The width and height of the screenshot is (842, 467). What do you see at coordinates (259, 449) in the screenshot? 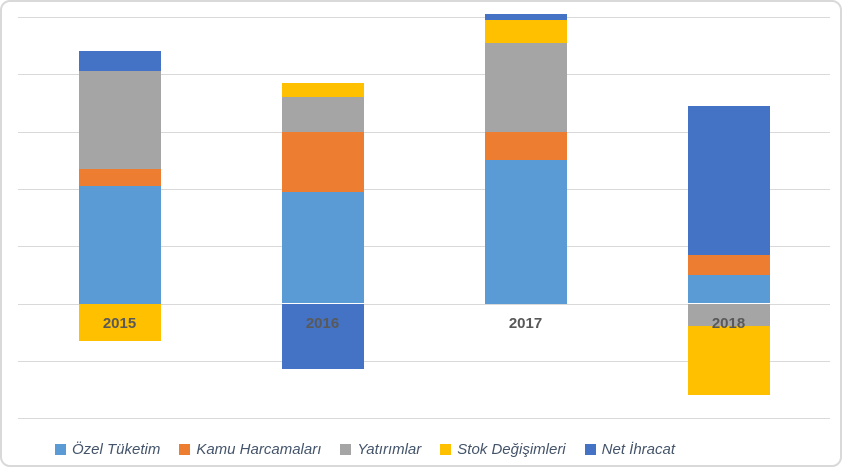
I see `legend-label: Kamu Harcamaları` at bounding box center [259, 449].